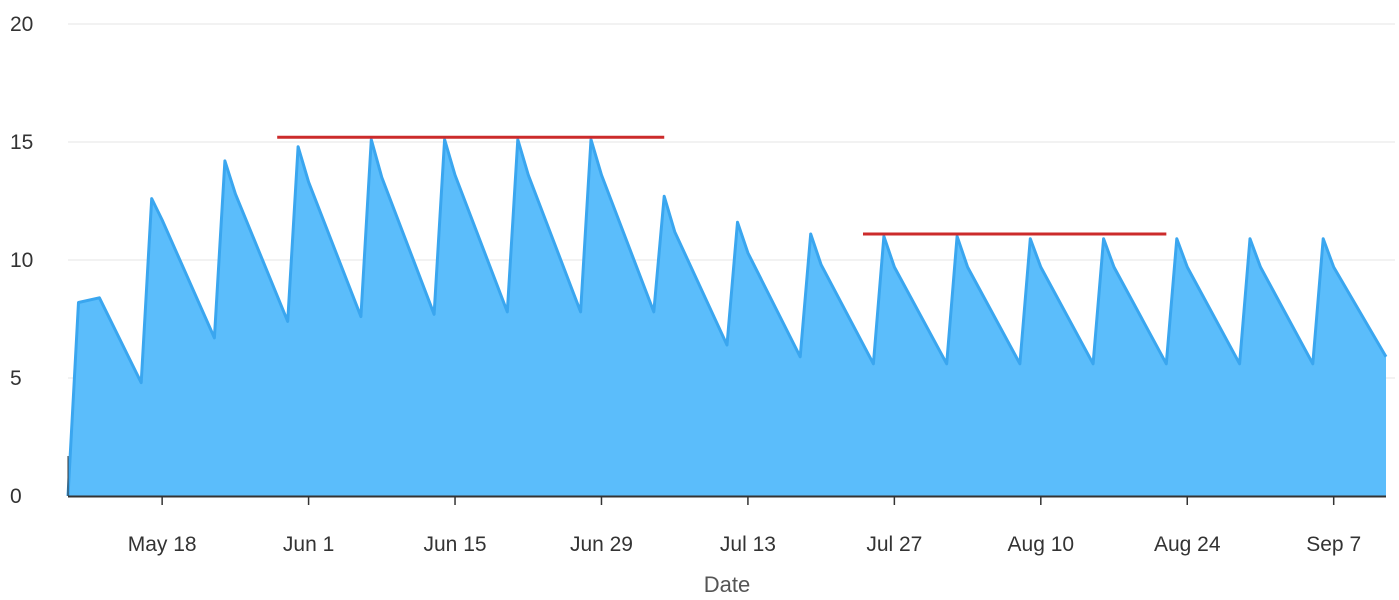 Image resolution: width=1399 pixels, height=600 pixels. Describe the element at coordinates (726, 477) in the screenshot. I see `axes` at that location.